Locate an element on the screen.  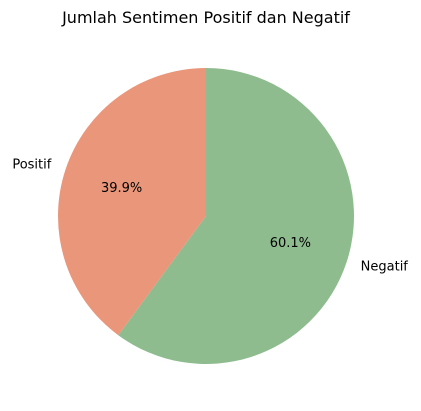
slice-percent-positif: 39.9% is located at coordinates (121, 188).